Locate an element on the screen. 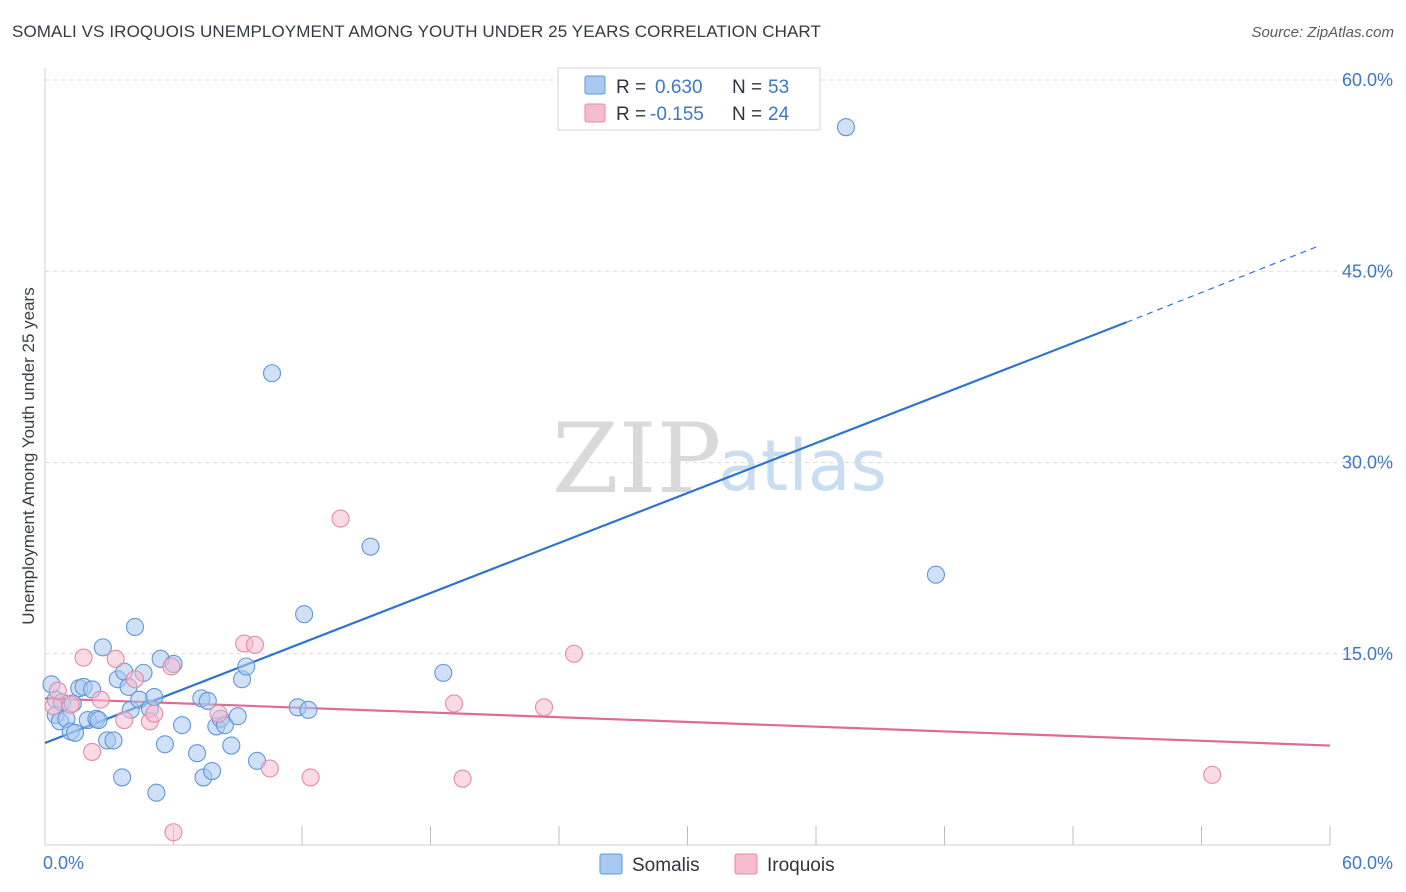 This screenshot has width=1406, height=892. iroquois-trend-line is located at coordinates (687, 722).